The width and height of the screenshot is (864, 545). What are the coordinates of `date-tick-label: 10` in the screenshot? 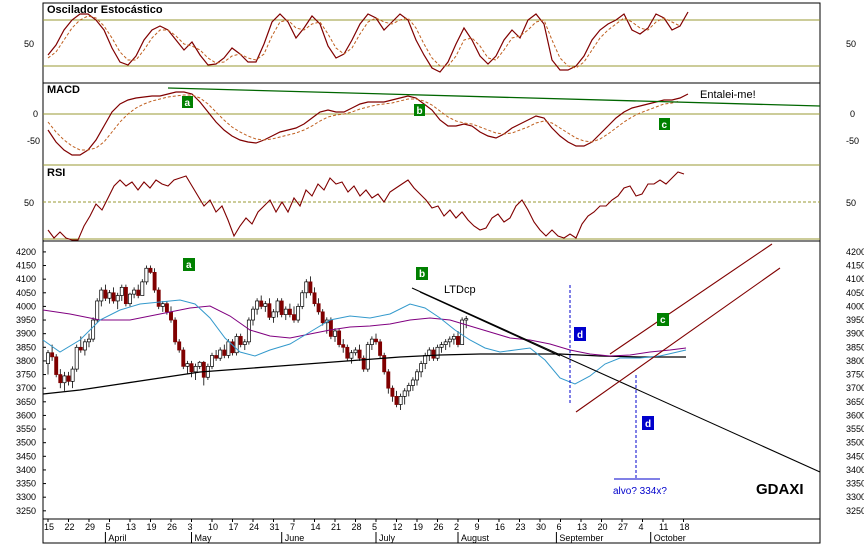 It's located at (213, 527).